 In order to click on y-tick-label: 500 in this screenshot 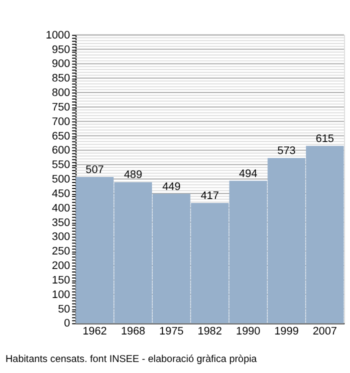, I will do `click(61, 180)`.